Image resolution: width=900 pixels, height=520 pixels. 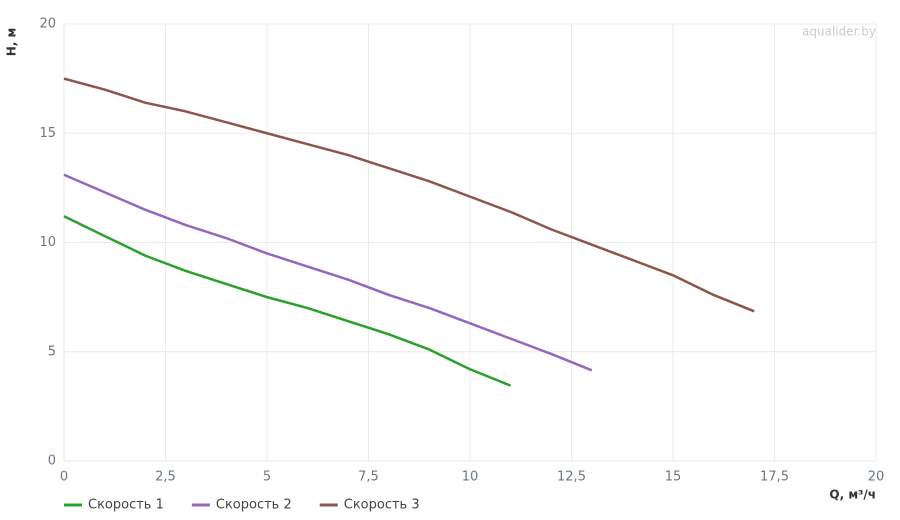 What do you see at coordinates (52, 351) in the screenshot?
I see `y-tick-label: 5` at bounding box center [52, 351].